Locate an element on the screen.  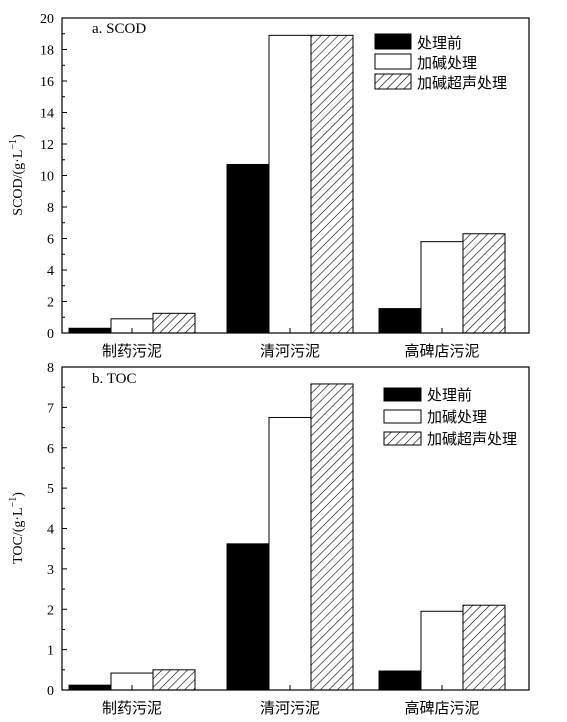
y-tick-label: 20 is located at coordinates (47, 19).